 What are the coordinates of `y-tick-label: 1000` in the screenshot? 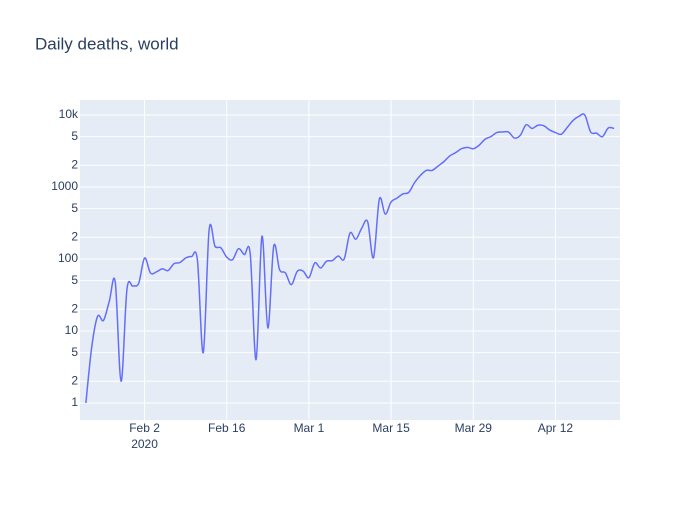 It's located at (64, 186).